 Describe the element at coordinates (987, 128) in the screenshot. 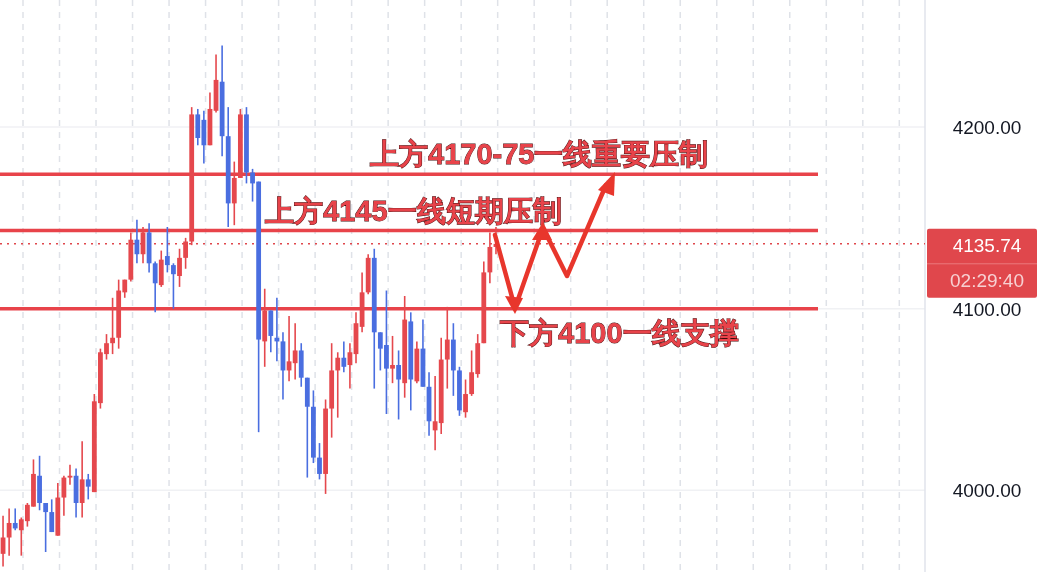

I see `y-tick-label: 4200.00` at that location.